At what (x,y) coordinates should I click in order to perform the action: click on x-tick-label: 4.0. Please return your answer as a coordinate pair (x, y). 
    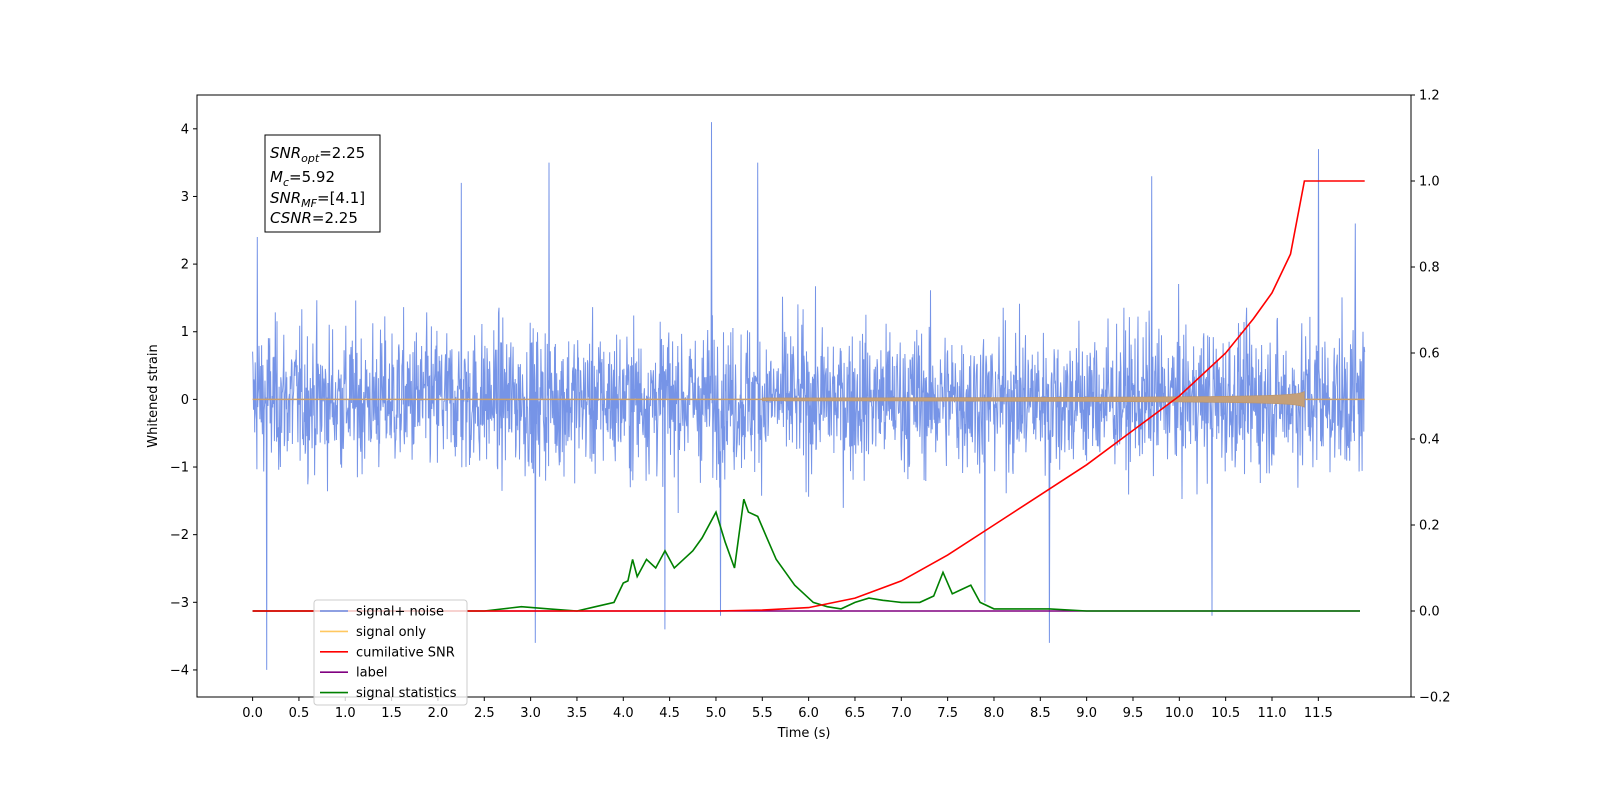
    Looking at the image, I should click on (623, 713).